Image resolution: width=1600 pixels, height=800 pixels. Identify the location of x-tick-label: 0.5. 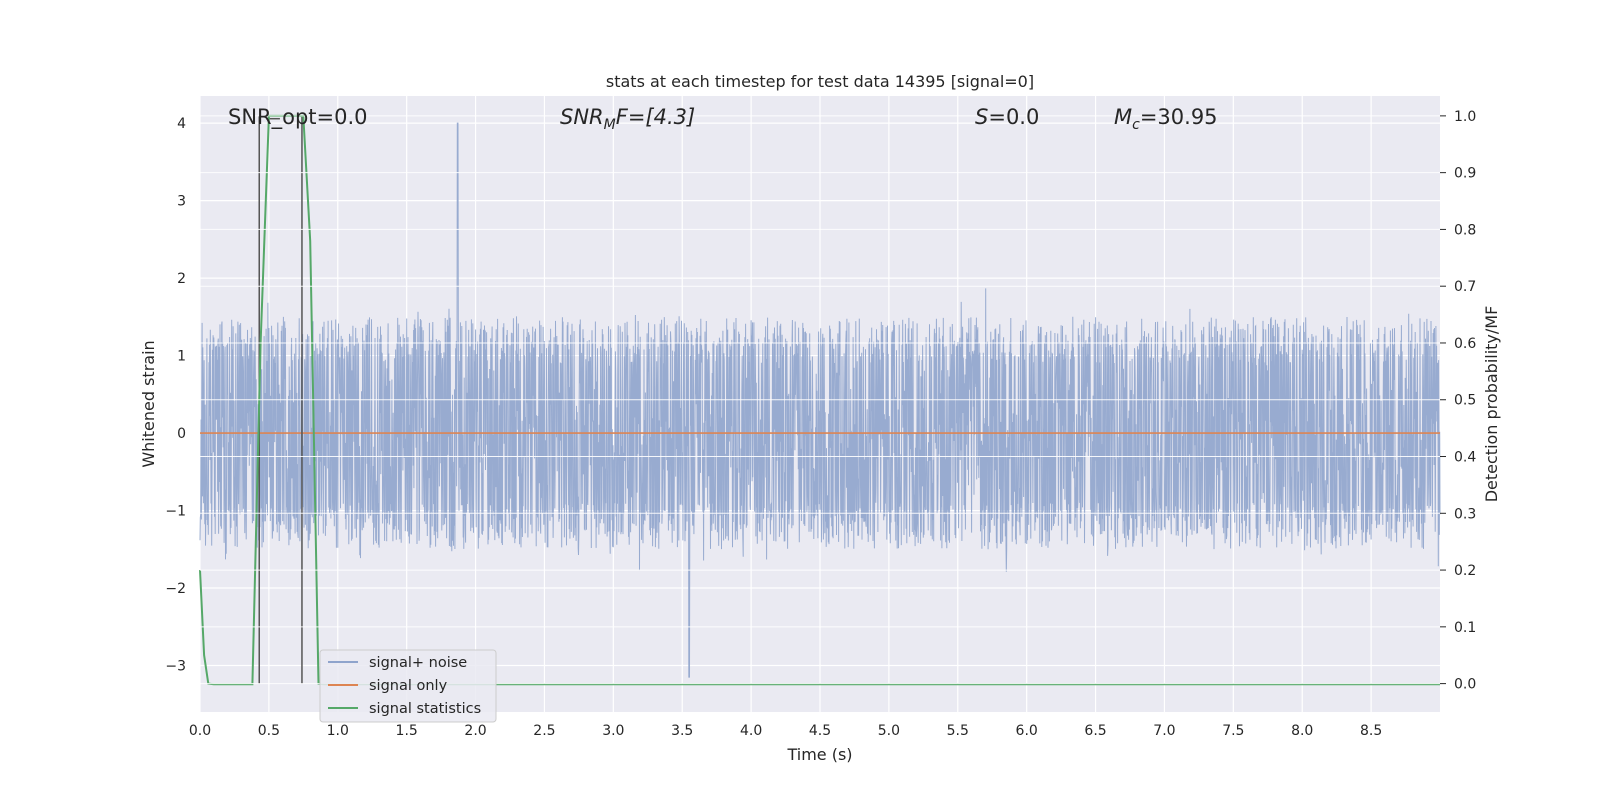
(269, 731).